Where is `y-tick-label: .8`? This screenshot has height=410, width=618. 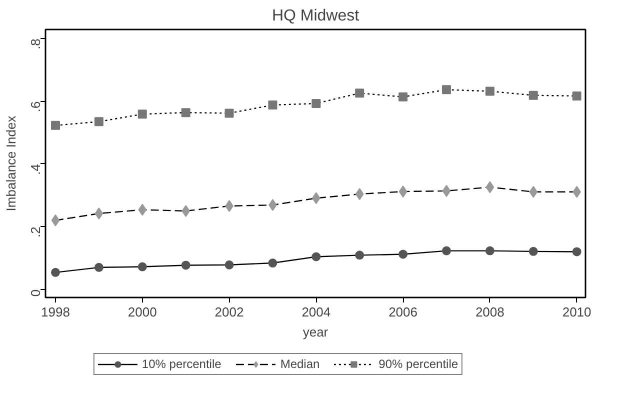 y-tick-label: .8 is located at coordinates (35, 44).